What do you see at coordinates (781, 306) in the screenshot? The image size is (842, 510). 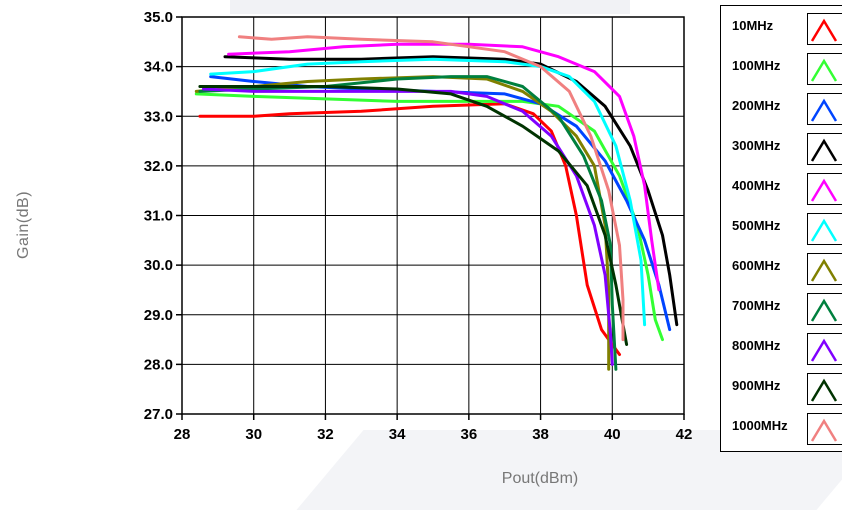 I see `legend-item: 700MHz` at bounding box center [781, 306].